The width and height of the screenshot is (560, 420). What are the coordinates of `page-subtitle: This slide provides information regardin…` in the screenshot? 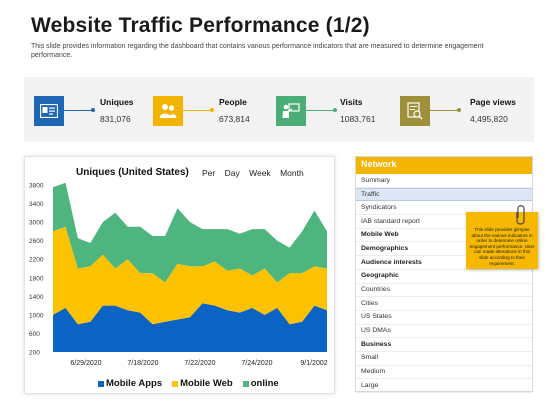 It's located at (257, 51).